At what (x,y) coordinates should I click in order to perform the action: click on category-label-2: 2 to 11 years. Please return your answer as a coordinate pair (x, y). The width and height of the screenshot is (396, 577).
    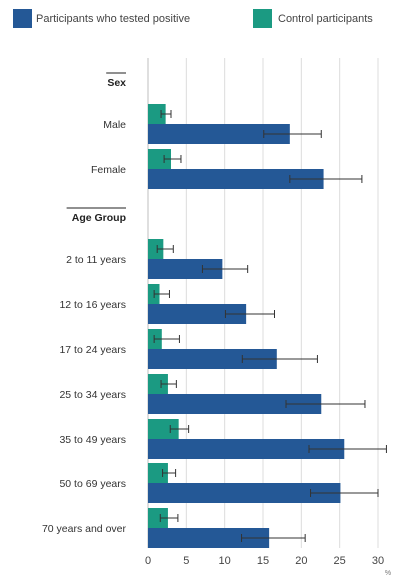
    Looking at the image, I should click on (96, 260).